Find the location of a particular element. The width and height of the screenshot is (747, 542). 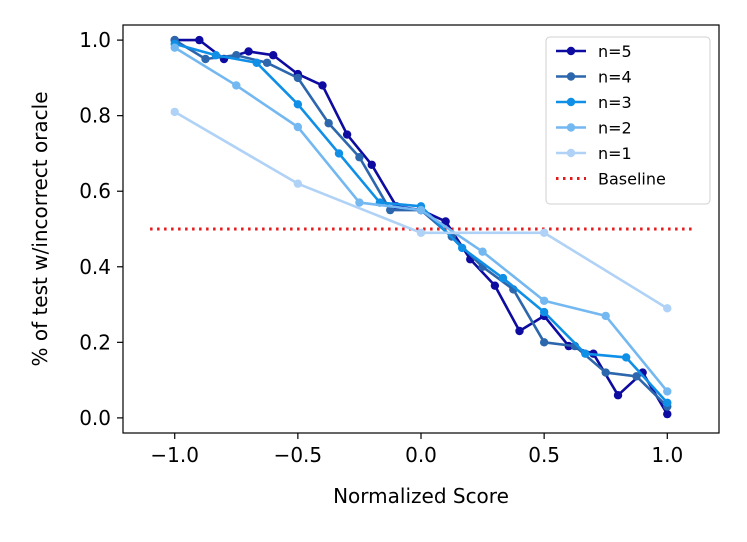

legend-item-n=5: n=5 is located at coordinates (594, 51).